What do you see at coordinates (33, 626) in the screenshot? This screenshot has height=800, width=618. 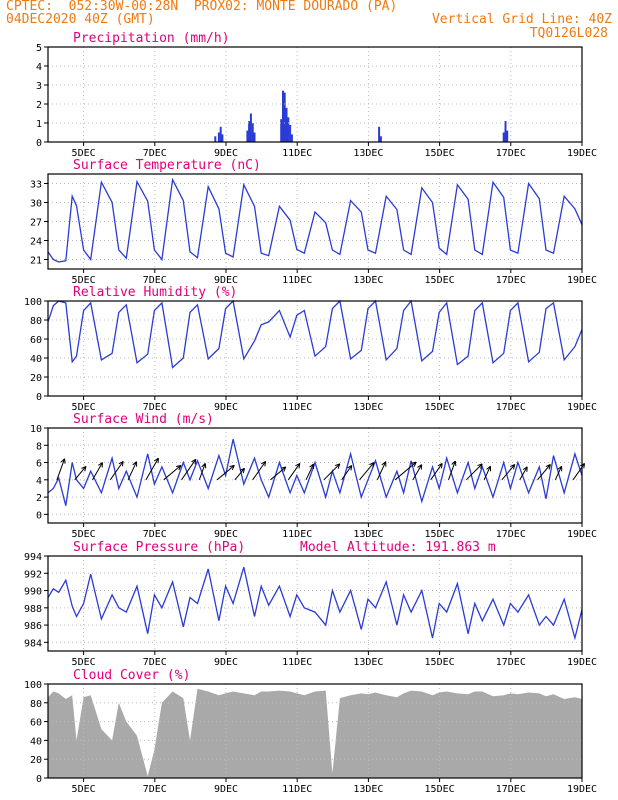 I see `y-tick-label: 986` at bounding box center [33, 626].